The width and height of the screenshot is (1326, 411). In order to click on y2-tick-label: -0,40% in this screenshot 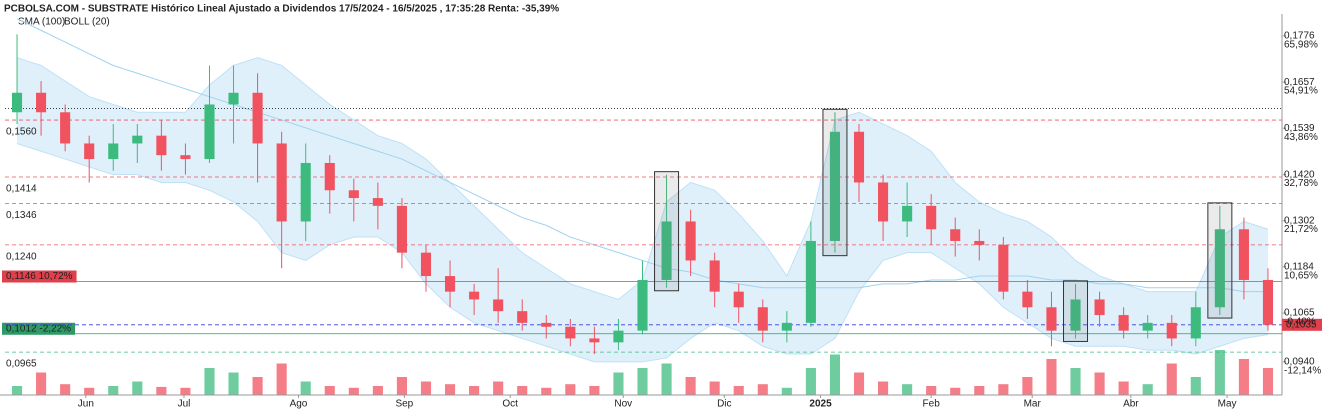, I will do `click(1300, 321)`.